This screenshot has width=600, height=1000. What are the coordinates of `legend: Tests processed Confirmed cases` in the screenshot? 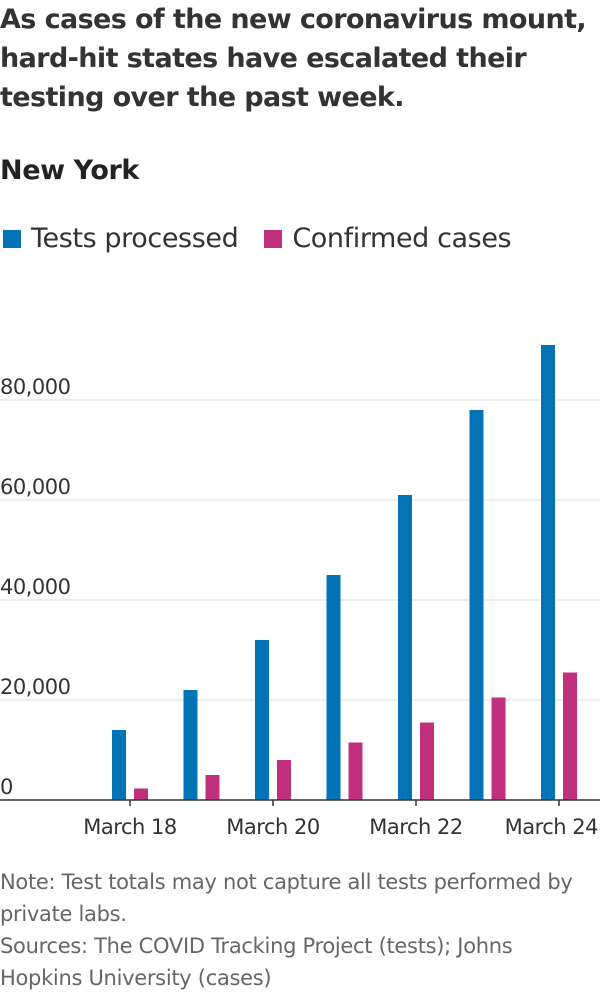 It's located at (270, 238).